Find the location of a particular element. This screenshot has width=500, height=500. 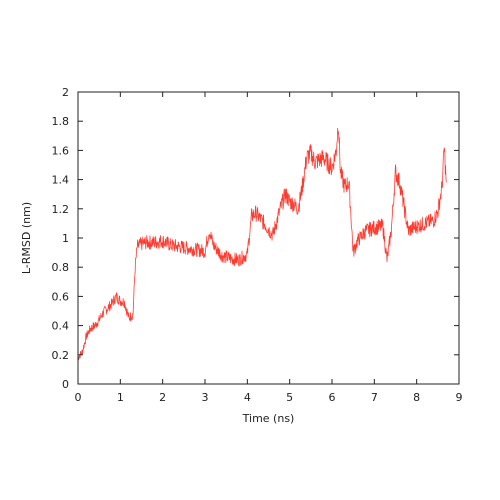

y-tick-label: 0.6 is located at coordinates (61, 296).